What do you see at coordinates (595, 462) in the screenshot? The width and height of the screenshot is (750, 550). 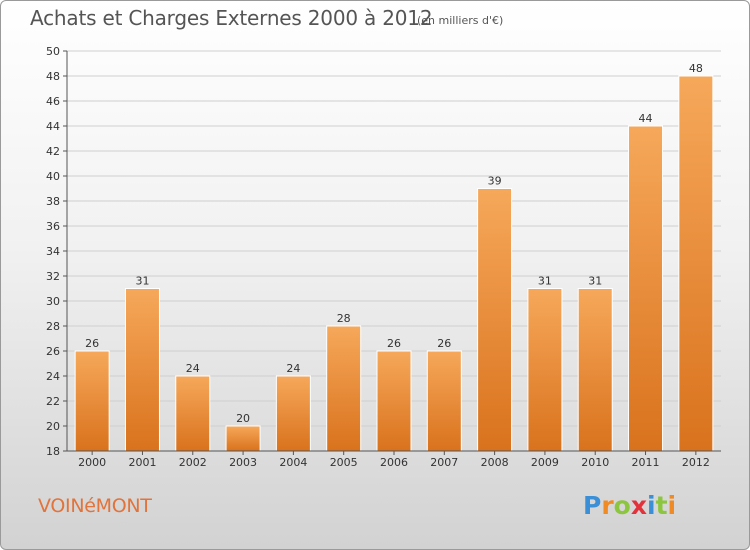 I see `x-tick-label: 2010` at bounding box center [595, 462].